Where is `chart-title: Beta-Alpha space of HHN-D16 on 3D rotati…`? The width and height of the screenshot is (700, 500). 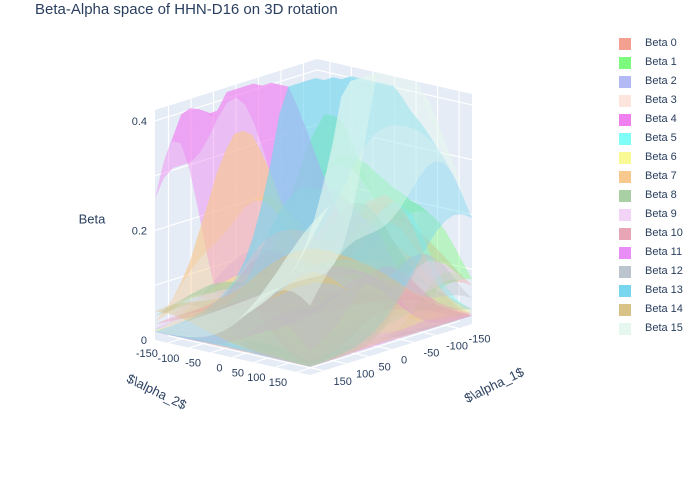
chart-title: Beta-Alpha space of HHN-D16 on 3D rotati… is located at coordinates (186, 9).